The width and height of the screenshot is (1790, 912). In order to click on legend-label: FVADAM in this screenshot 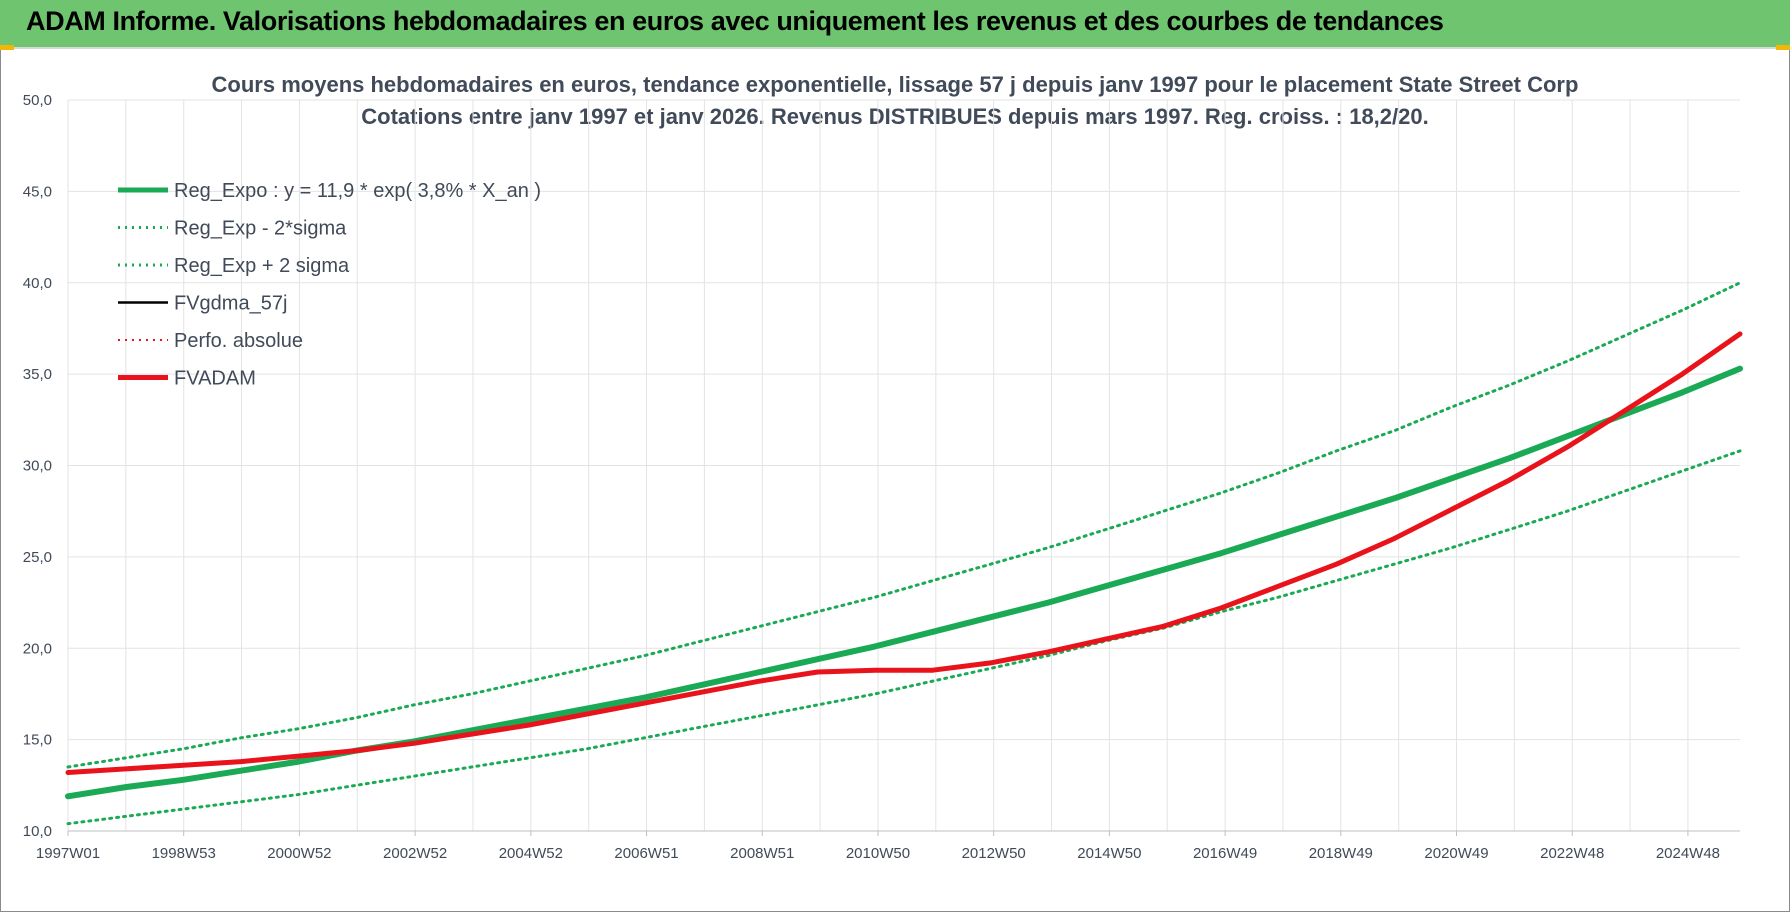, I will do `click(215, 379)`.